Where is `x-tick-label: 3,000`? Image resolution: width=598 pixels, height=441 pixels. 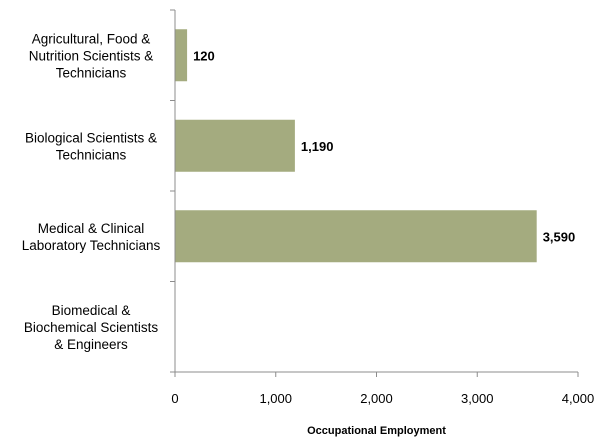 x-tick-label: 3,000 is located at coordinates (477, 398).